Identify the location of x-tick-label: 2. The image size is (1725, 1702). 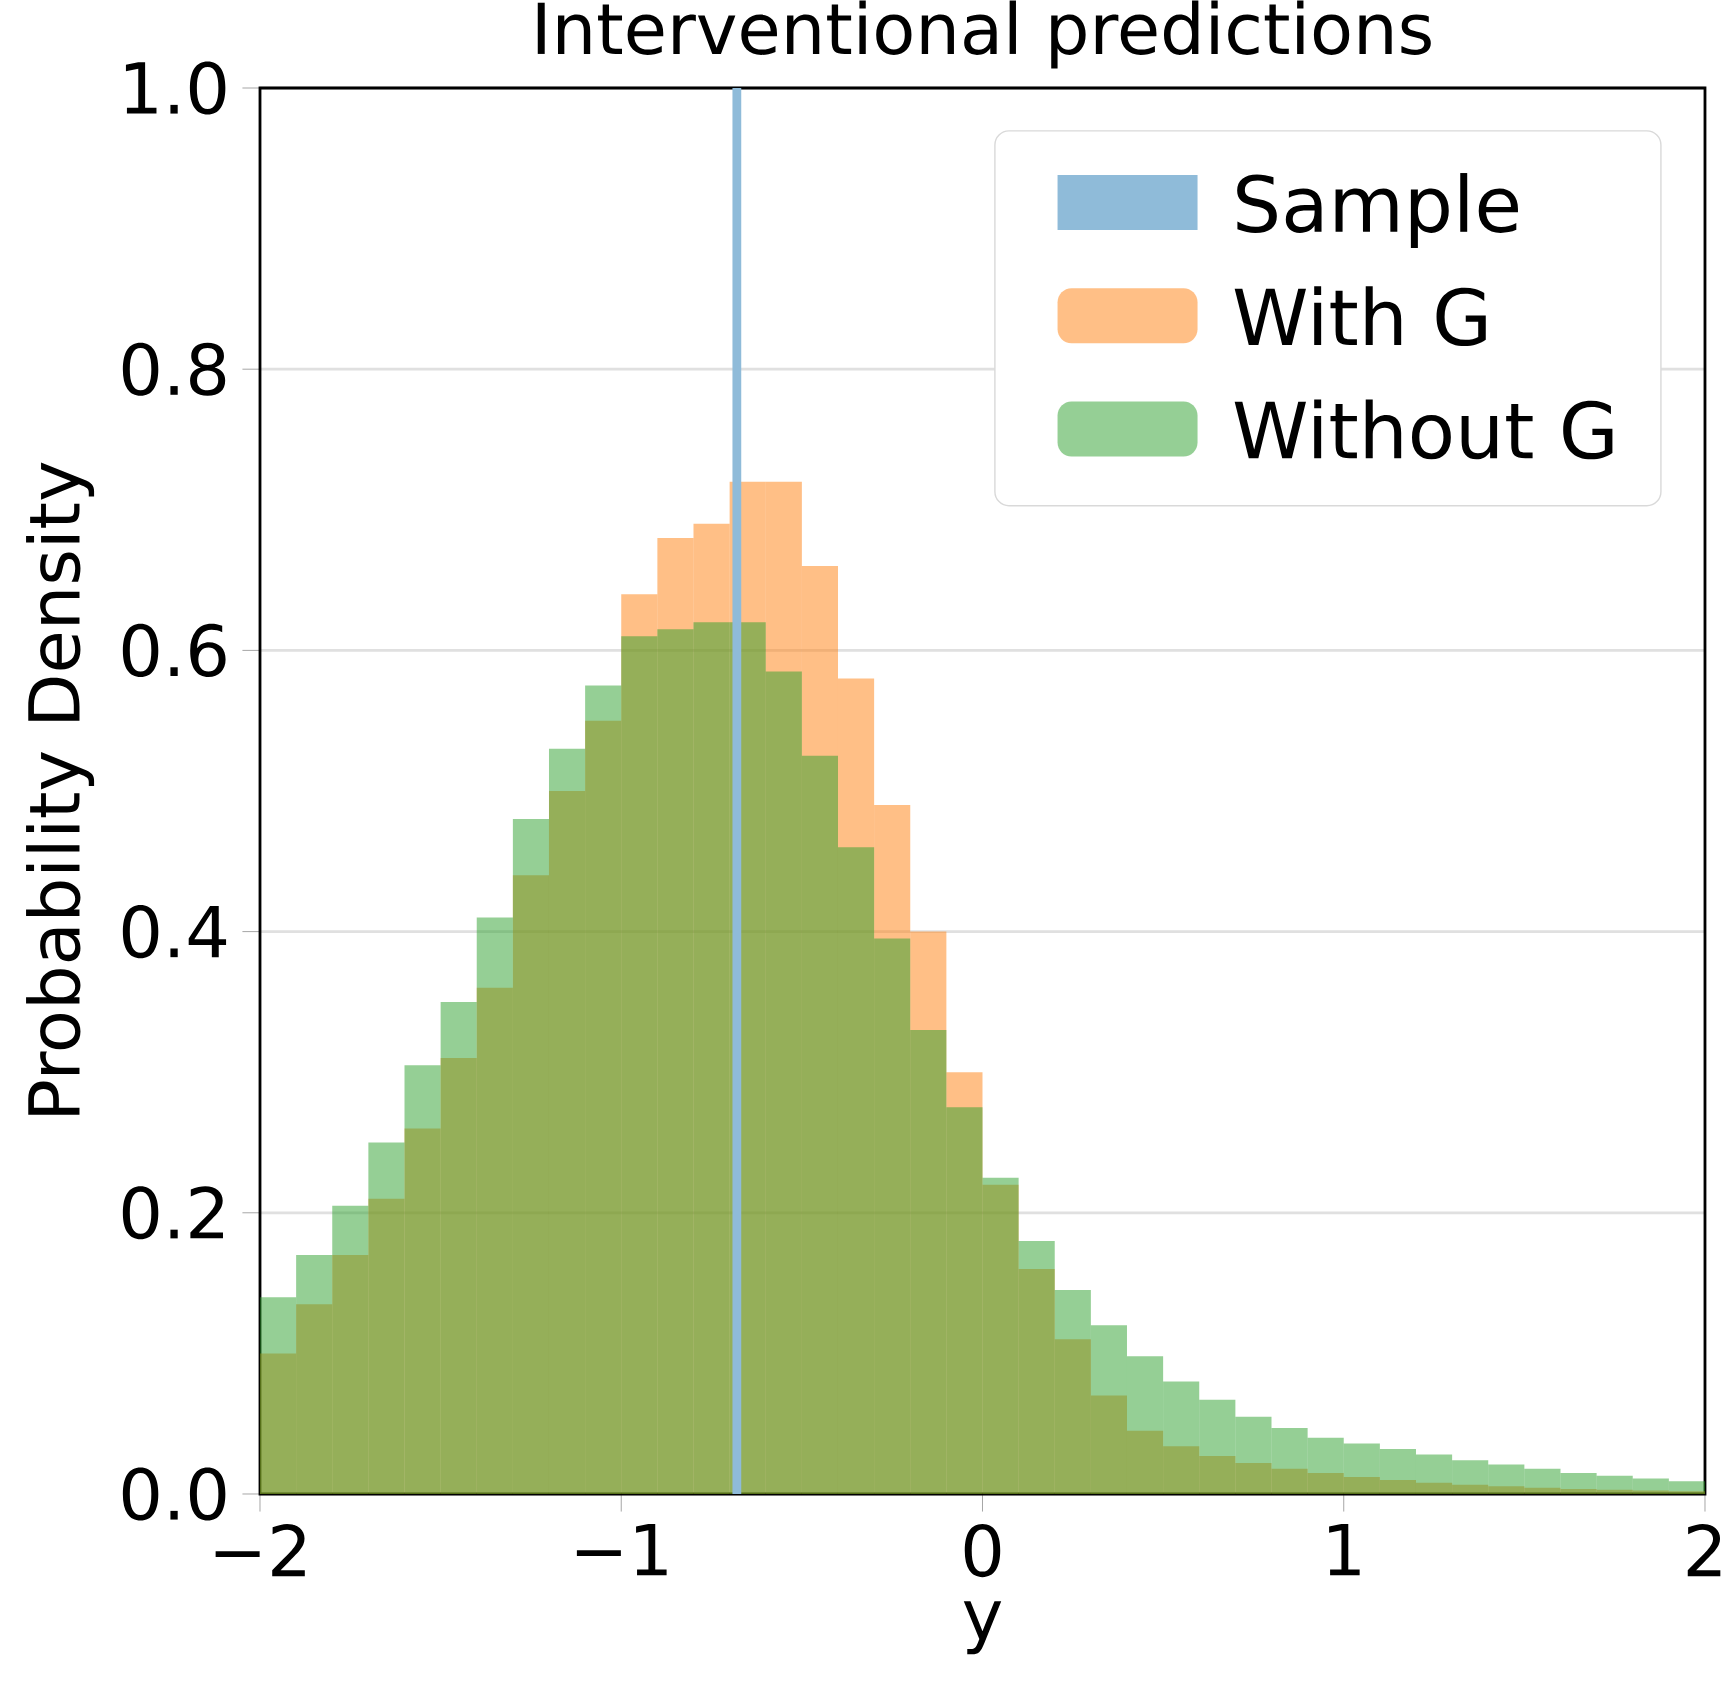
(1704, 1550).